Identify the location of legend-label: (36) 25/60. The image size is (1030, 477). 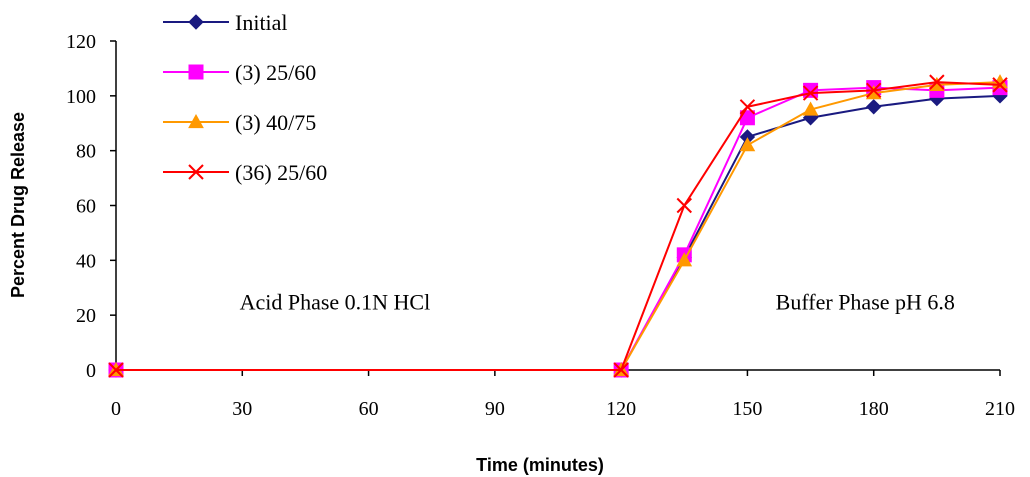
(281, 172).